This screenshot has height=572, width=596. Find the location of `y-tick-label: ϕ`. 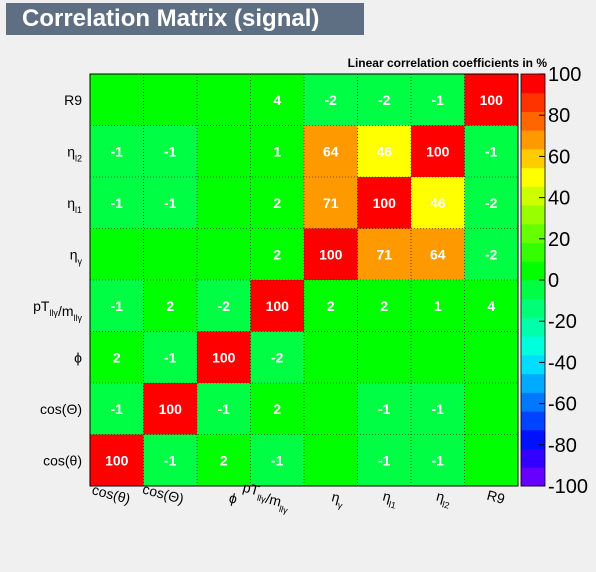

y-tick-label: ϕ is located at coordinates (78, 357).